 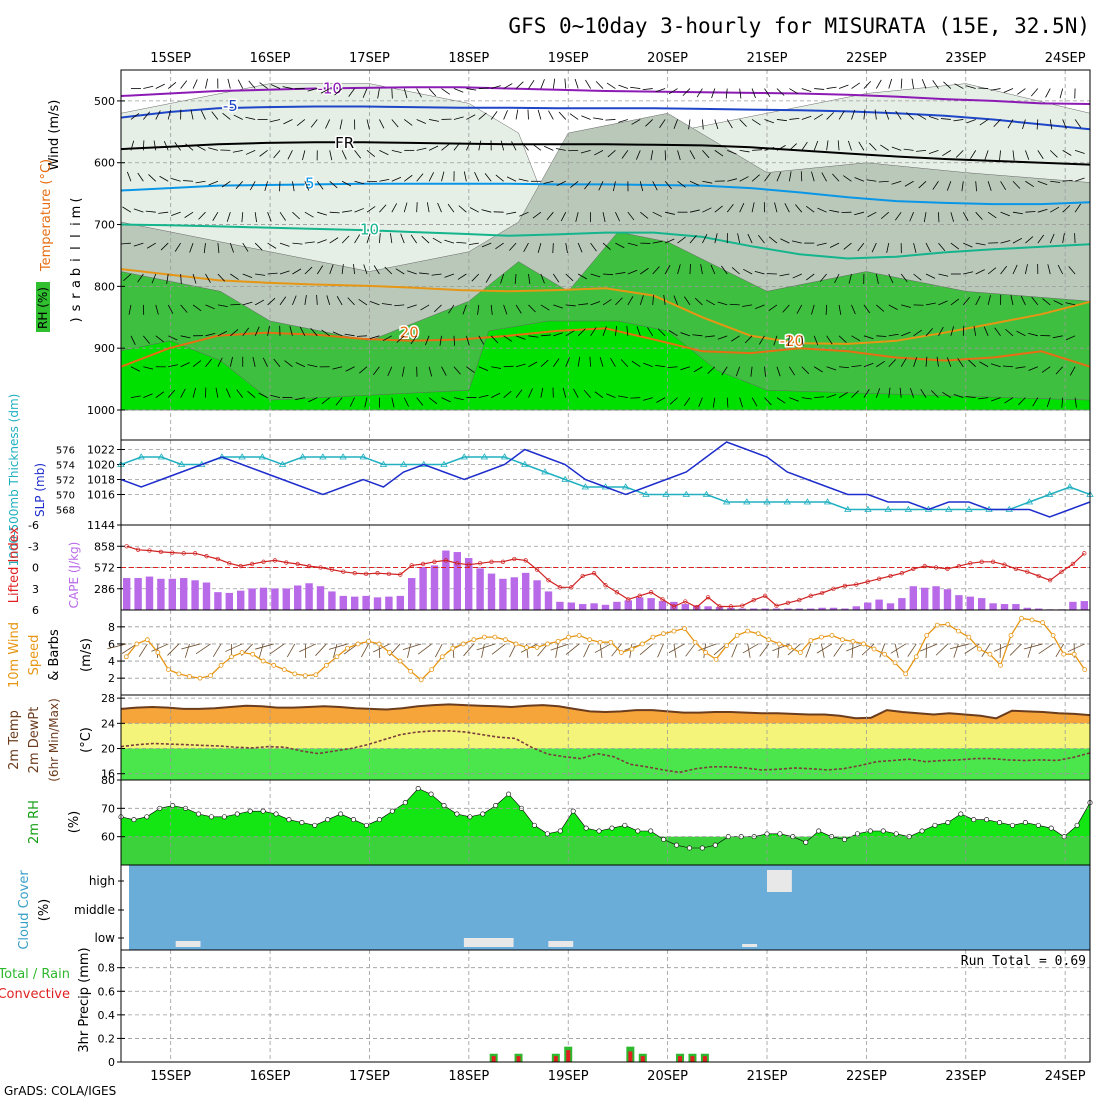 What do you see at coordinates (104, 568) in the screenshot?
I see `cape-tick-label: 572` at bounding box center [104, 568].